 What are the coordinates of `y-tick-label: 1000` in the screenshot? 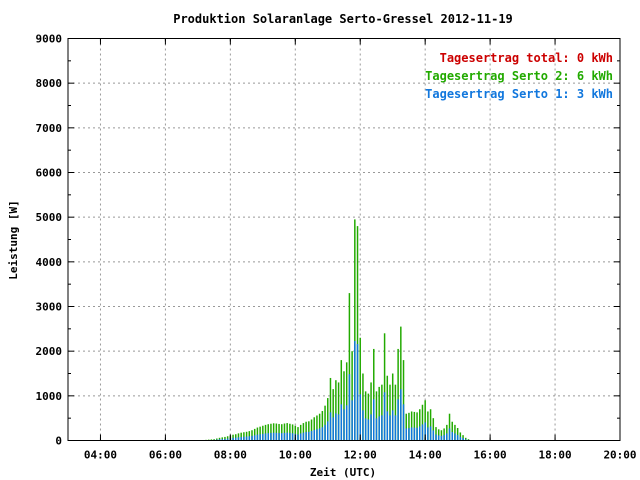 It's located at (49, 396).